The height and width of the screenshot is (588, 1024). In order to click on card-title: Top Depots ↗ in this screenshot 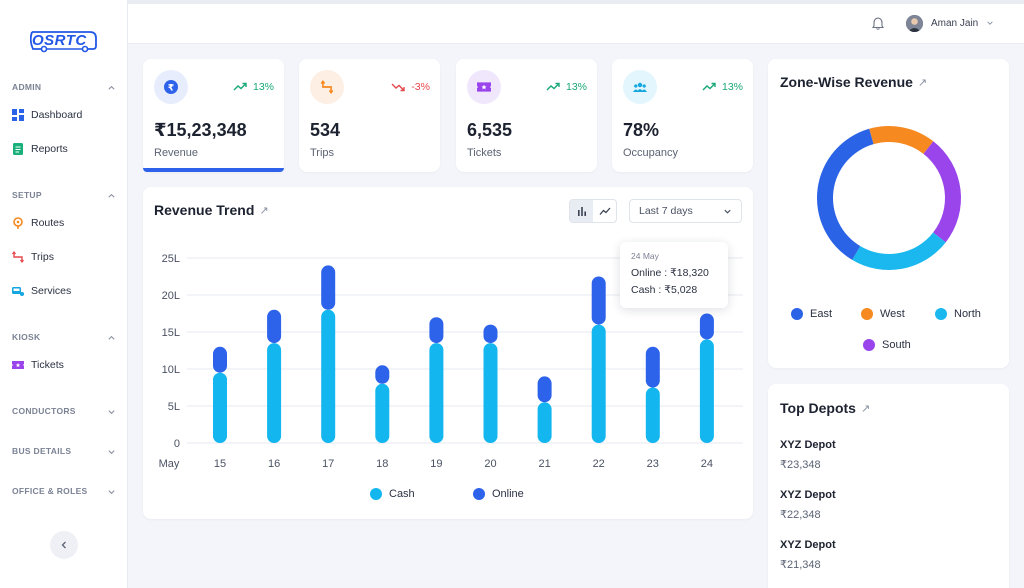, I will do `click(825, 408)`.